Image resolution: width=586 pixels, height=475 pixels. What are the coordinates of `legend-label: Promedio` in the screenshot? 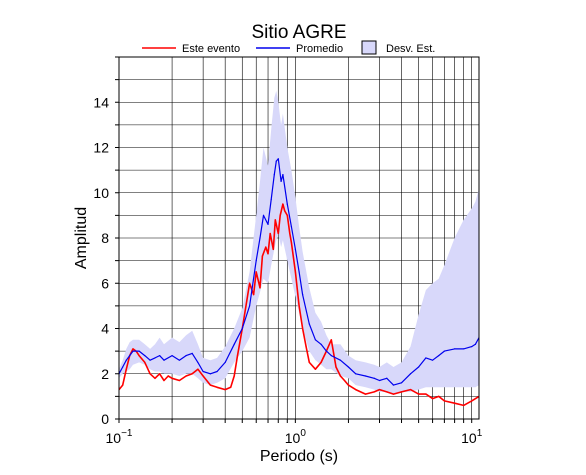 It's located at (319, 49).